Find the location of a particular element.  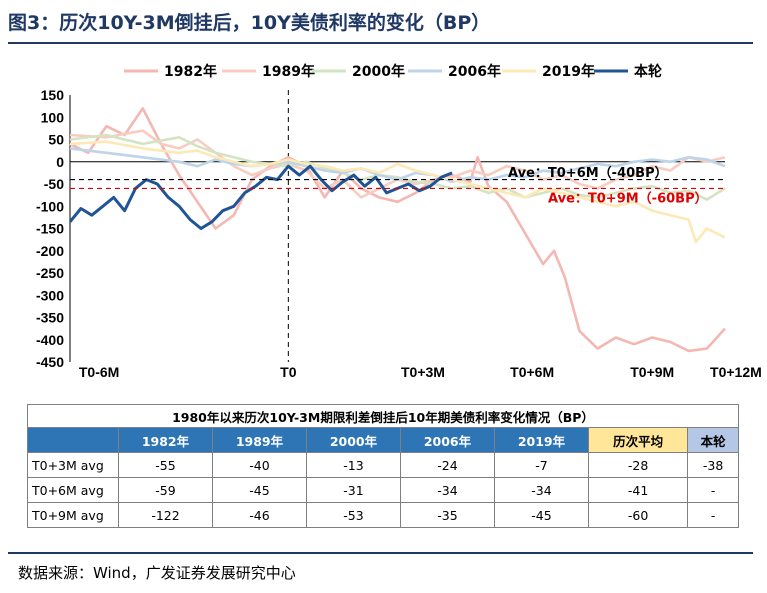

table-caption: 1980年以来历次10Y-3M期限利差倒挂后10年期美债利率变化情况（BP） is located at coordinates (383, 416).